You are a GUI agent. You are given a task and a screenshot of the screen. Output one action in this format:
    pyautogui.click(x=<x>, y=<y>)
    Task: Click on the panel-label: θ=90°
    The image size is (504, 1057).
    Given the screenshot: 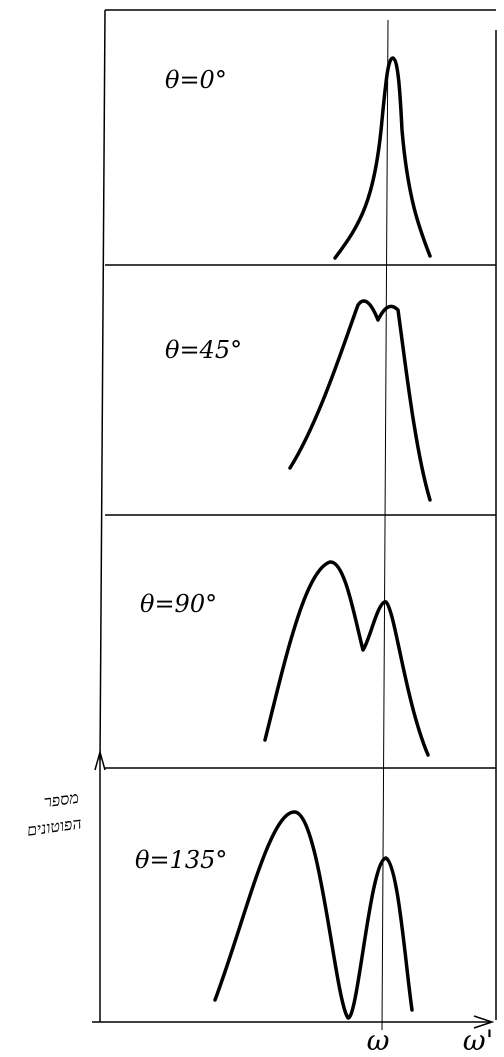 What is the action you would take?
    pyautogui.click(x=178, y=604)
    